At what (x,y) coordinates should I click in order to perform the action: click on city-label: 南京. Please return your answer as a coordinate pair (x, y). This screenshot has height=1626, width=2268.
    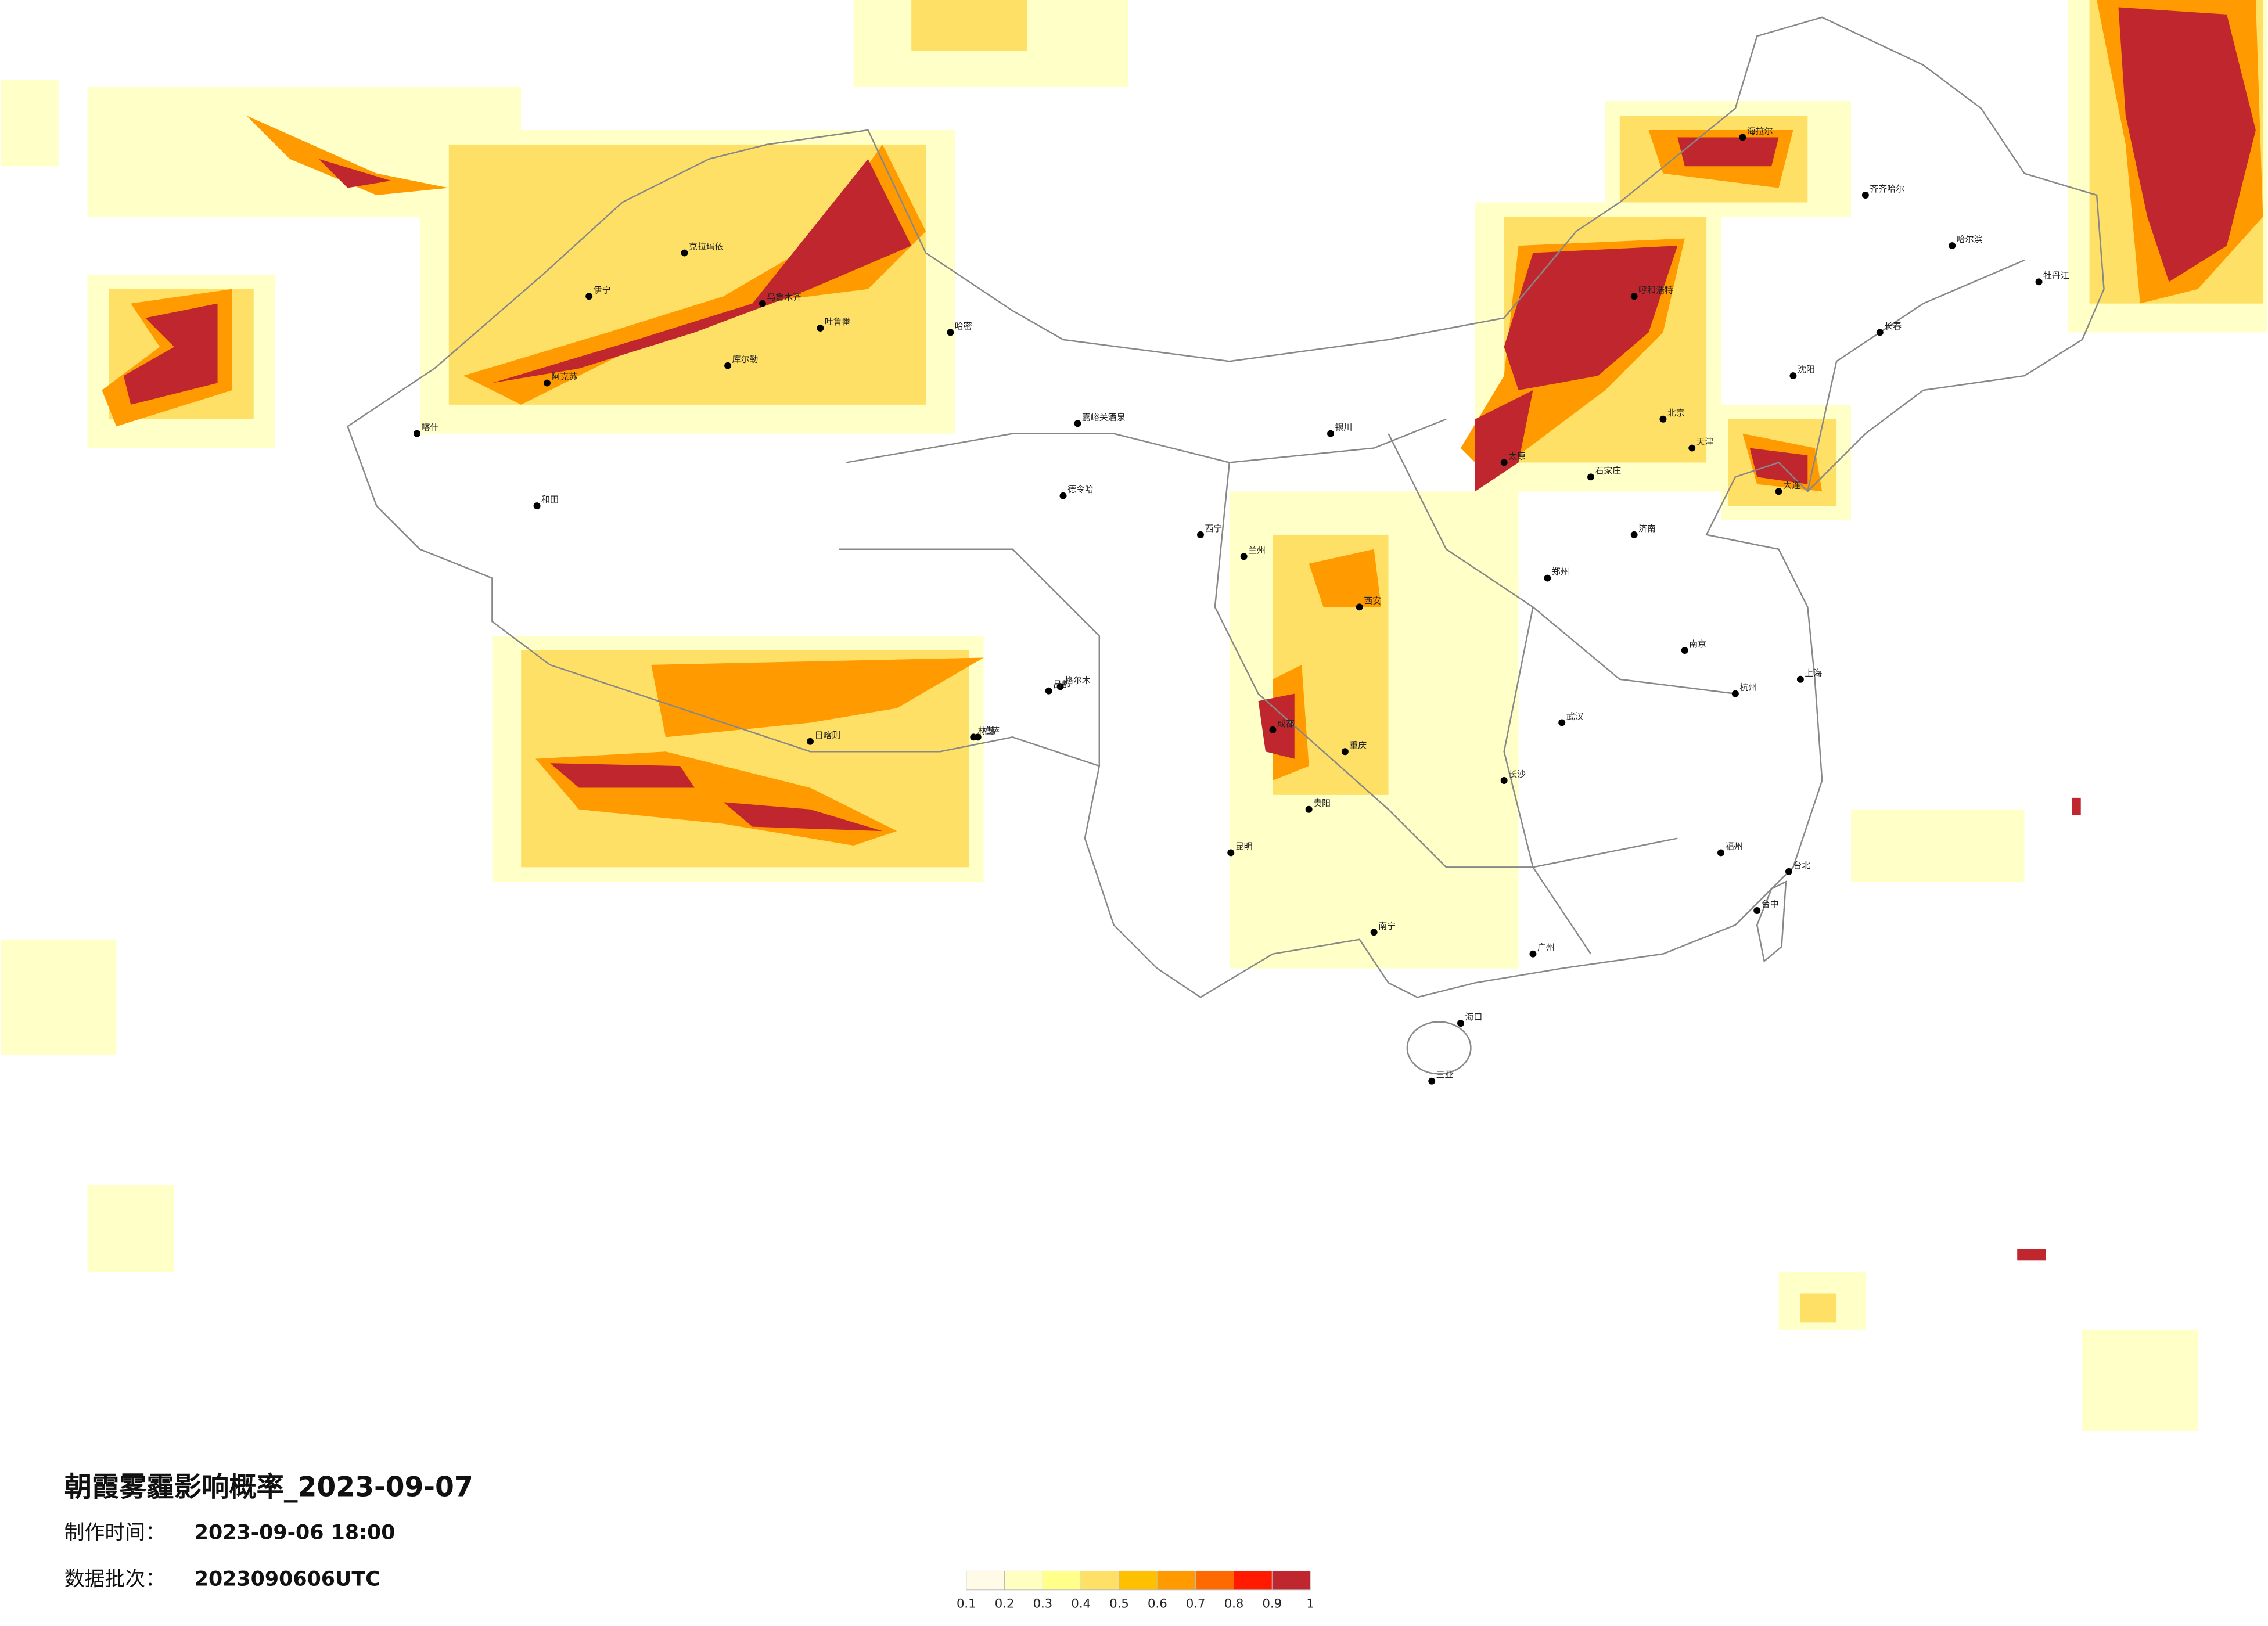
    Looking at the image, I should click on (1697, 644).